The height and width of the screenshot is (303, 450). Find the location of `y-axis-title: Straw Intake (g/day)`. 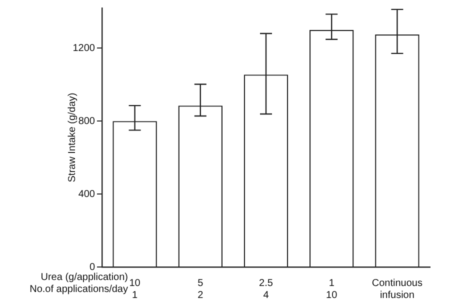

y-axis-title: Straw Intake (g/day) is located at coordinates (72, 137).